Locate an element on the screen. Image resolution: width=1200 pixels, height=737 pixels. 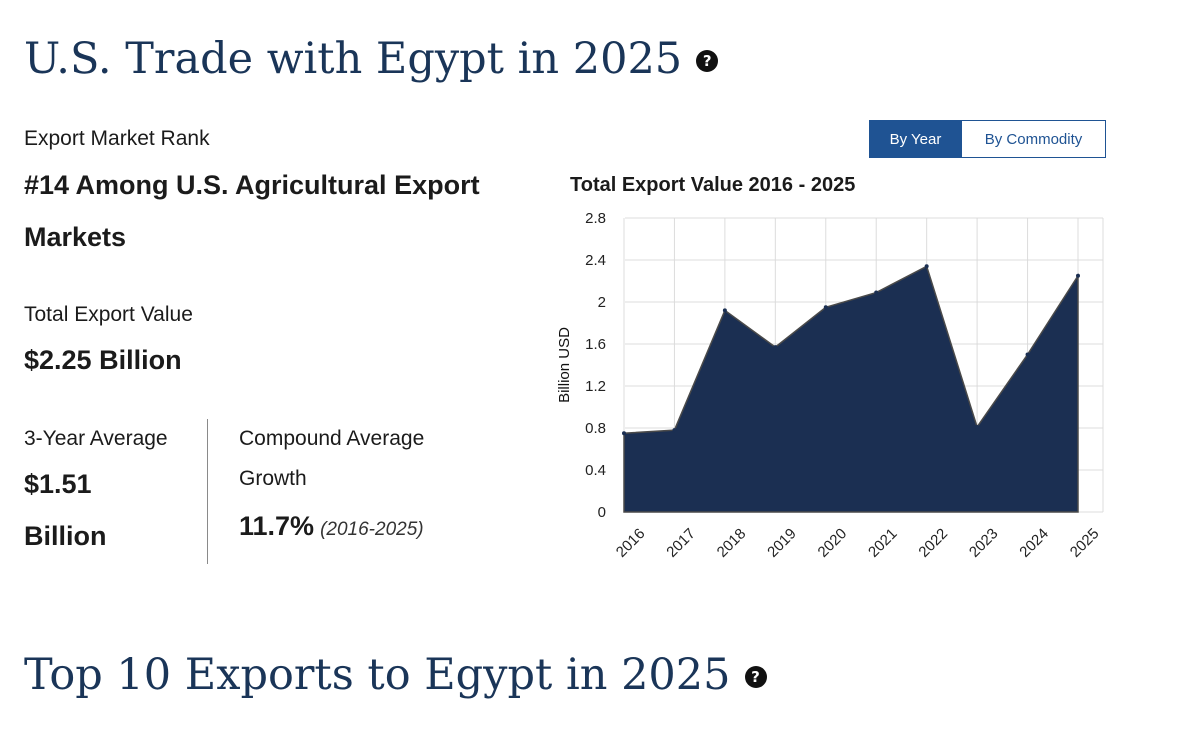
page-title-text: U.S. Trade with Egypt in 2025 is located at coordinates (353, 59).